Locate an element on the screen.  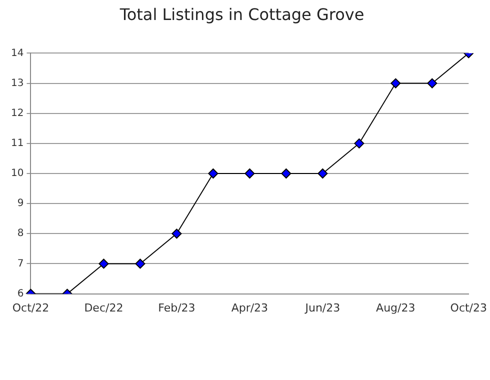
y-tick-label: 6 is located at coordinates (20, 294).